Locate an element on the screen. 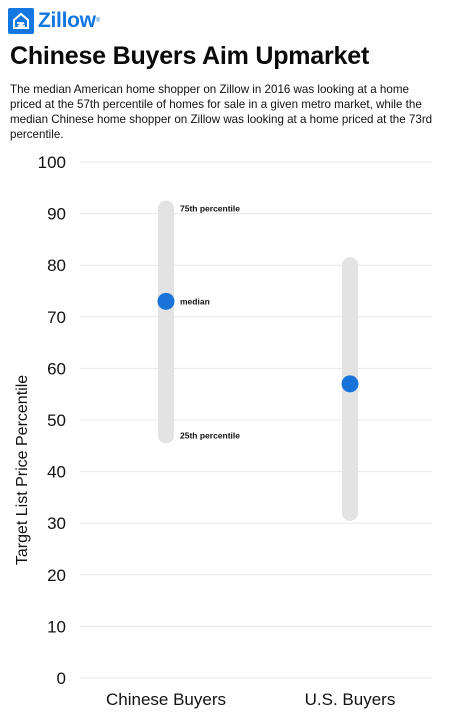 This screenshot has height=720, width=450. y-tick-label: 100 is located at coordinates (52, 162).